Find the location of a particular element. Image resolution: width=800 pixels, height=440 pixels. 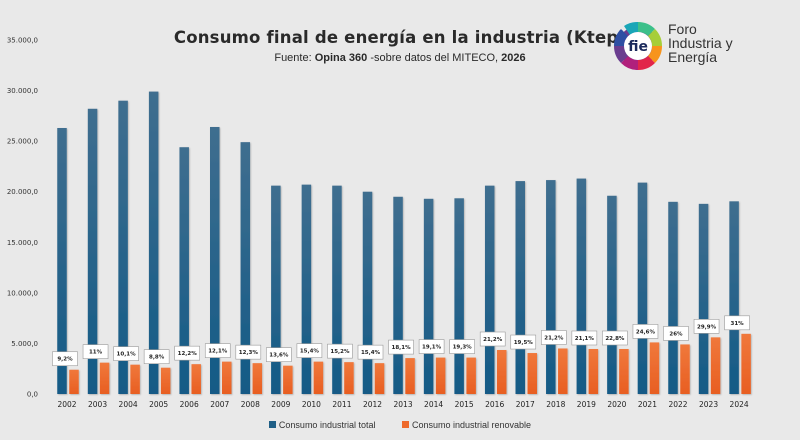

pct-label: 12,3% is located at coordinates (249, 353).